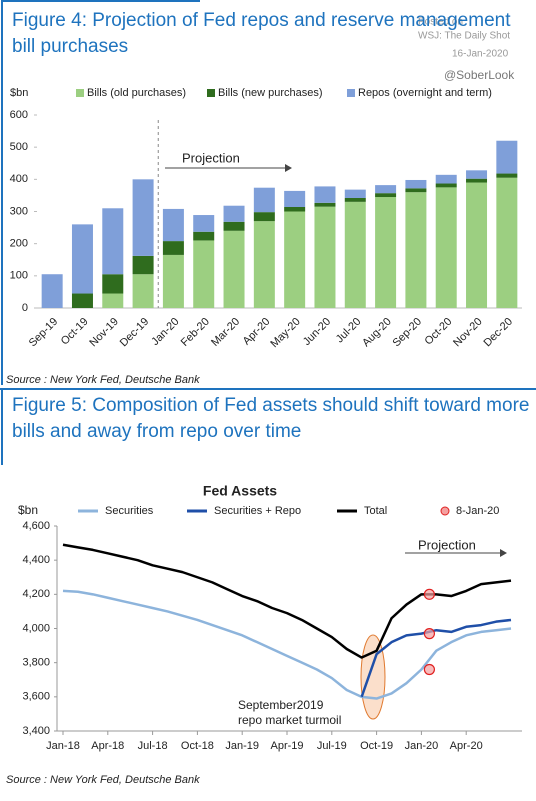  Describe the element at coordinates (498, 333) in the screenshot. I see `x-tick-label: Dec-20` at that location.